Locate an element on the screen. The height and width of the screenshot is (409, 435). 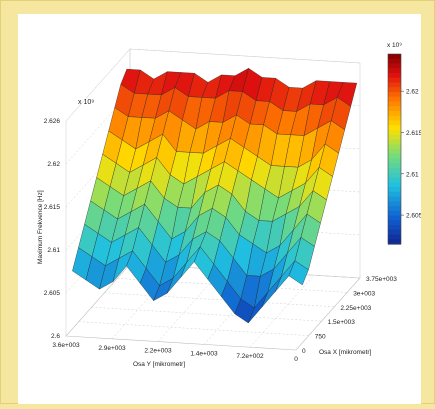
colorbar-outline is located at coordinates (394, 149).